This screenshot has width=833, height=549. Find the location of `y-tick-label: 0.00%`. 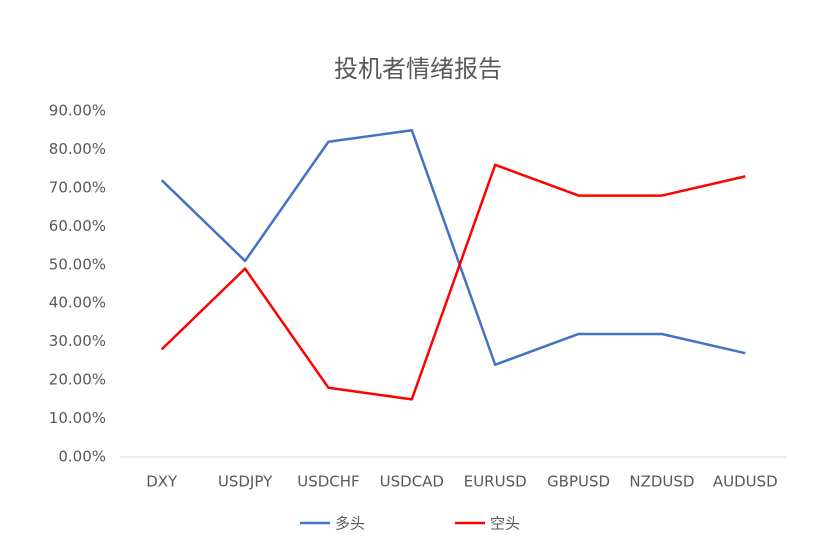

y-tick-label: 0.00% is located at coordinates (82, 457).